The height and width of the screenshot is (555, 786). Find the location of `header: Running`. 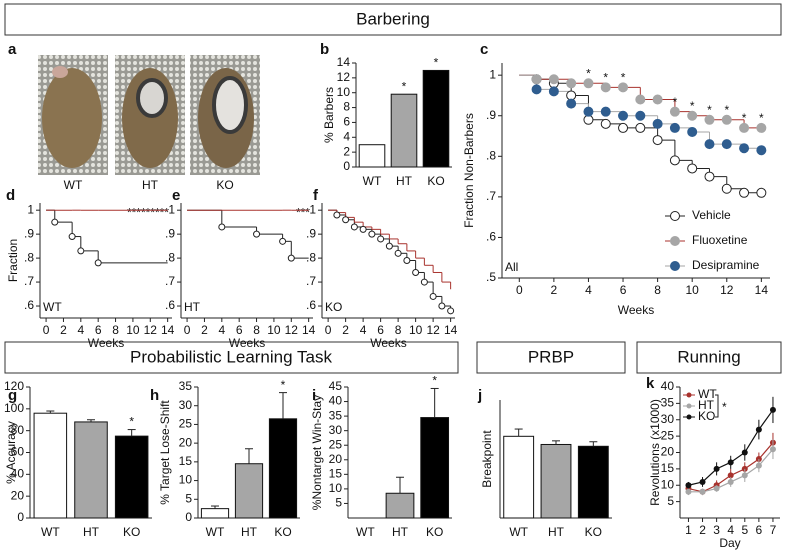

header: Running is located at coordinates (708, 356).